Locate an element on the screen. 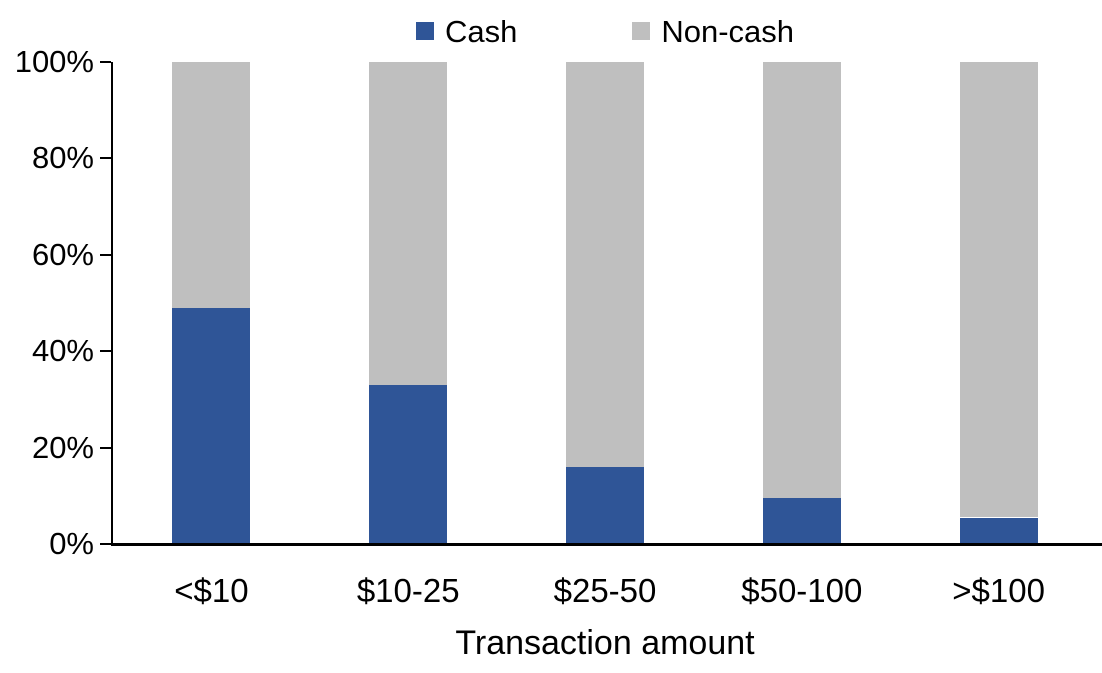  x-tick-label: $25-50 is located at coordinates (605, 590).